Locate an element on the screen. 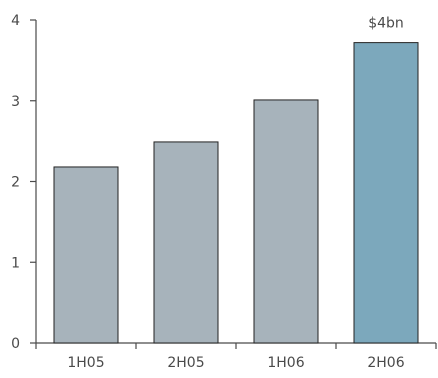  x-tick-label: 2H06 is located at coordinates (385, 363).